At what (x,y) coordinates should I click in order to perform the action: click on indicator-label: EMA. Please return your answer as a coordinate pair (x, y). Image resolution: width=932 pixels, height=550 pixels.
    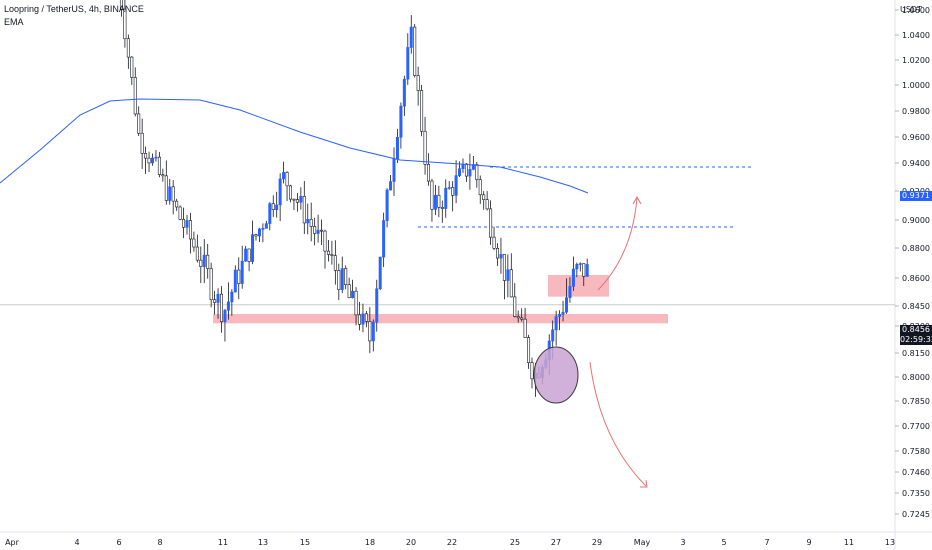
    Looking at the image, I should click on (14, 22).